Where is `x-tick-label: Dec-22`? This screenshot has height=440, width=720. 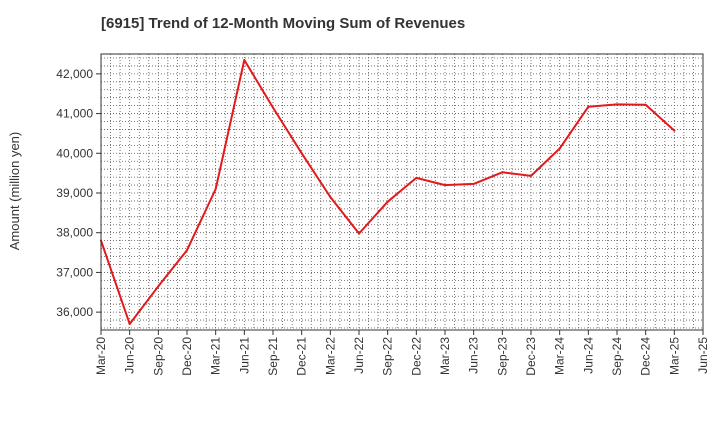
x-tick-label: Dec-22 is located at coordinates (416, 356).